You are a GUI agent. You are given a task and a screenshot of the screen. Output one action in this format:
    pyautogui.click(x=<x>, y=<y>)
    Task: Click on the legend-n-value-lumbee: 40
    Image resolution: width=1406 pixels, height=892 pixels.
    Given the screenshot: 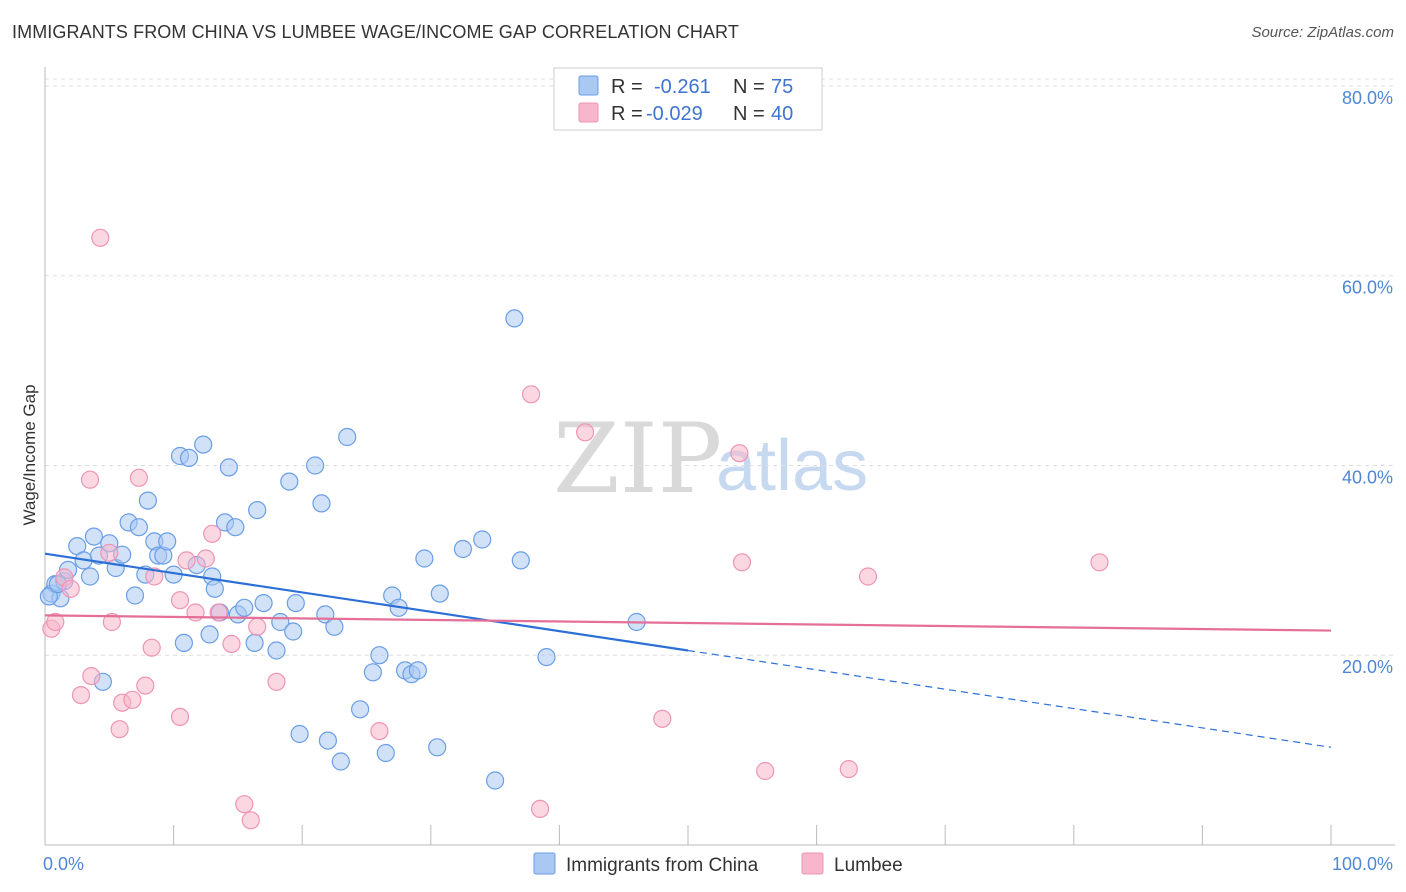 What is the action you would take?
    pyautogui.click(x=782, y=114)
    